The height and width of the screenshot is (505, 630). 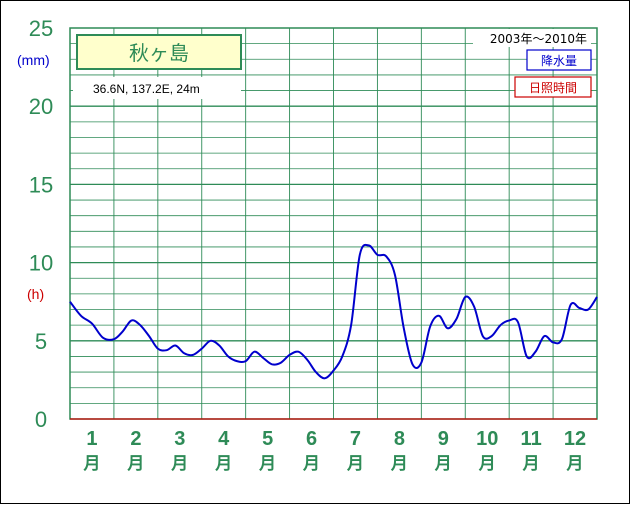 I want to click on legend-sun-label: 日照時間, so click(x=553, y=88).